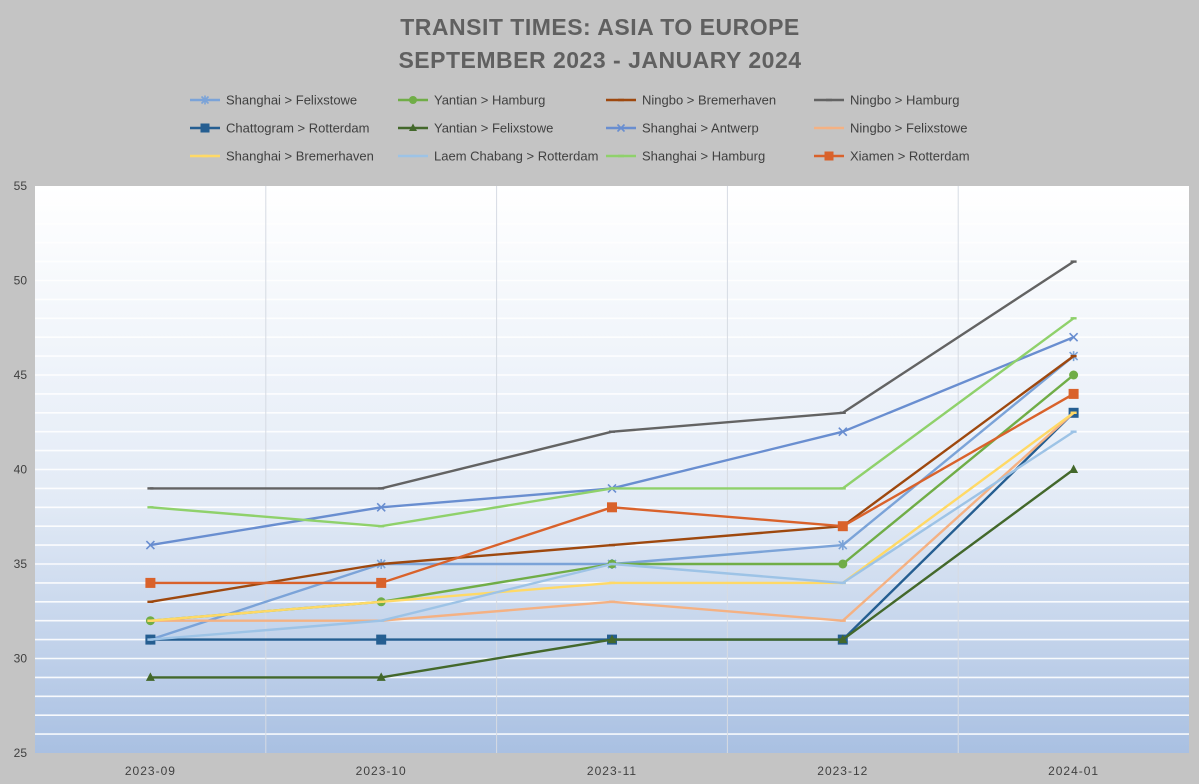 The height and width of the screenshot is (784, 1199). I want to click on legend-item: Ningbo > Bremerhaven, so click(691, 100).